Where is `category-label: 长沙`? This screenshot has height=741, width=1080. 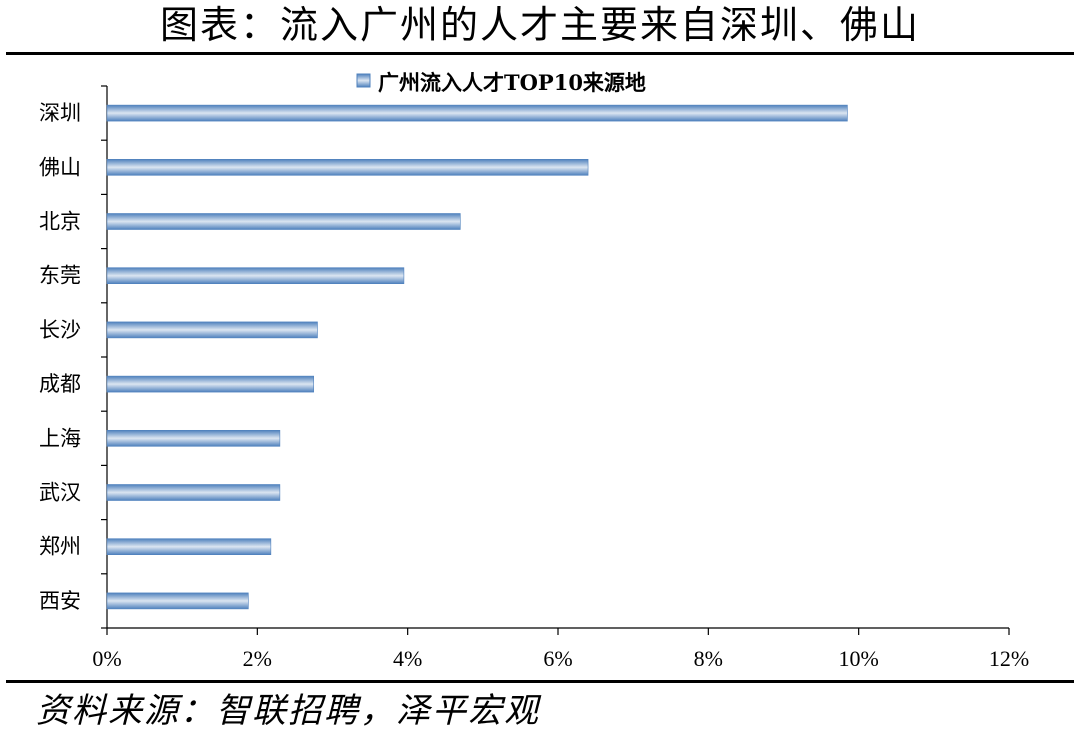 category-label: 长沙 is located at coordinates (60, 330).